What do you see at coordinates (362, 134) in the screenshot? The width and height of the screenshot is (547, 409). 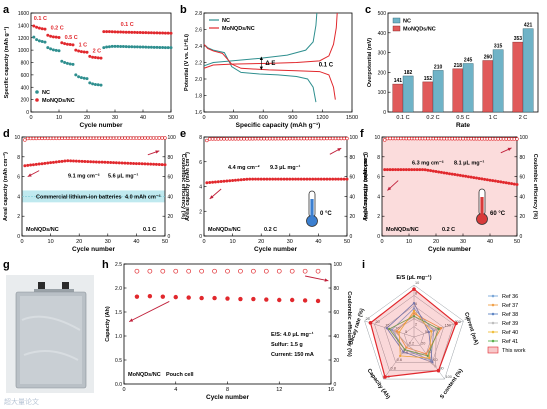 I see `panel-label: f` at bounding box center [362, 134].